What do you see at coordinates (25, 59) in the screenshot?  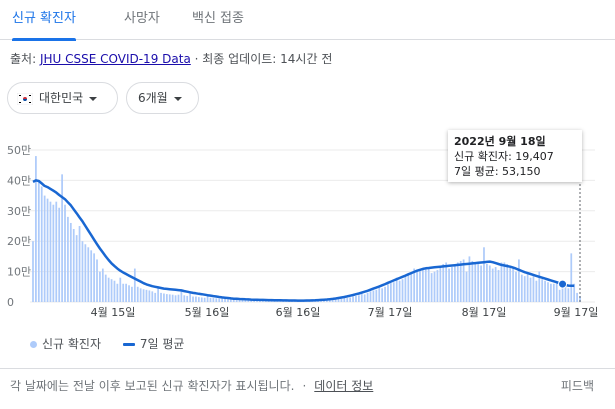 I see `source-prefix: 출처:` at bounding box center [25, 59].